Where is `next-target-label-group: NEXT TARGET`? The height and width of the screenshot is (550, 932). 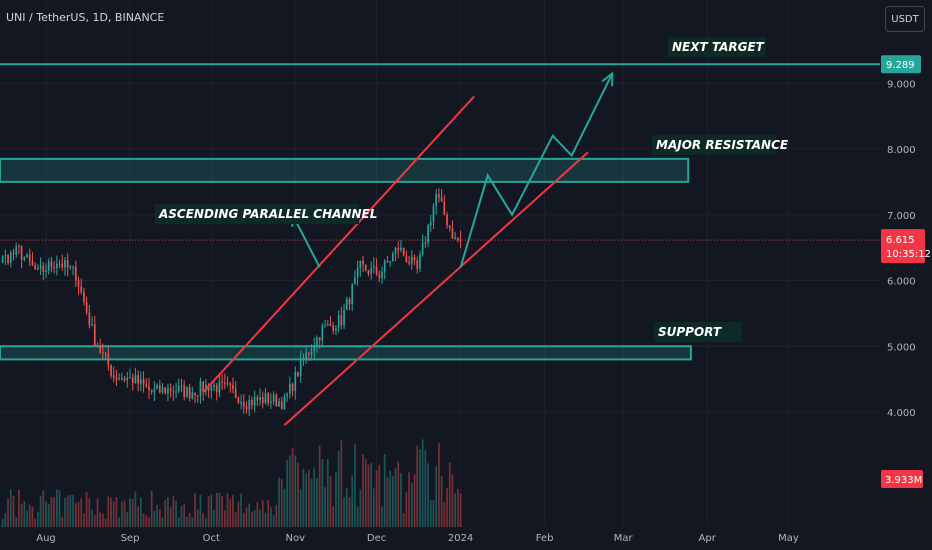 next-target-label-group: NEXT TARGET is located at coordinates (717, 47).